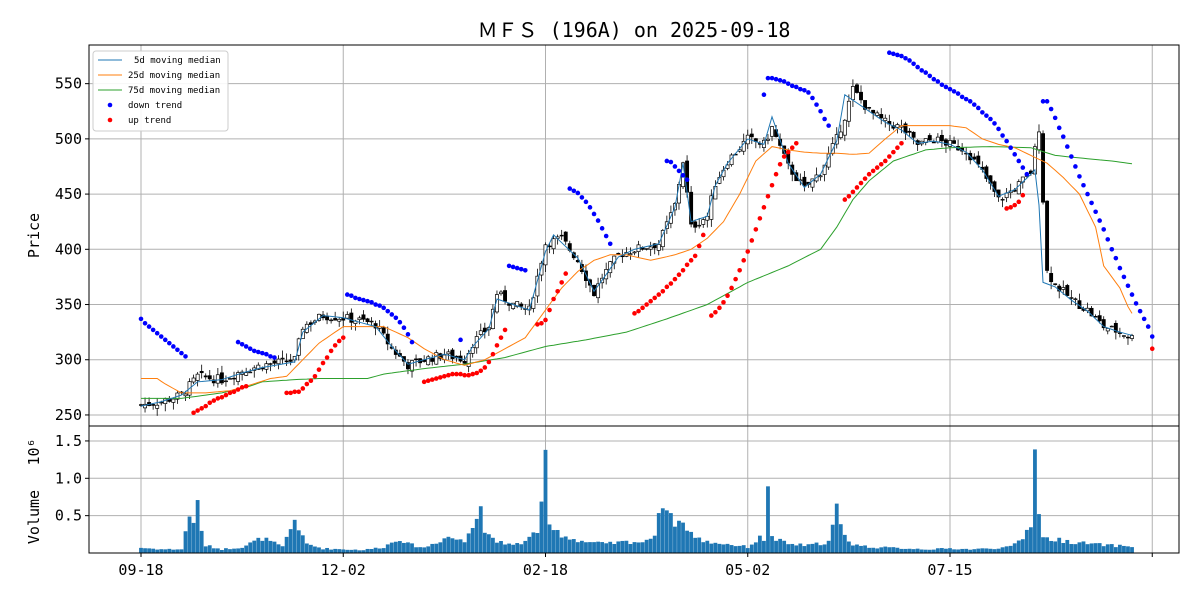  I want to click on chart-title: ＭＦＳ (196A) on 2025-09-18, so click(634, 30).